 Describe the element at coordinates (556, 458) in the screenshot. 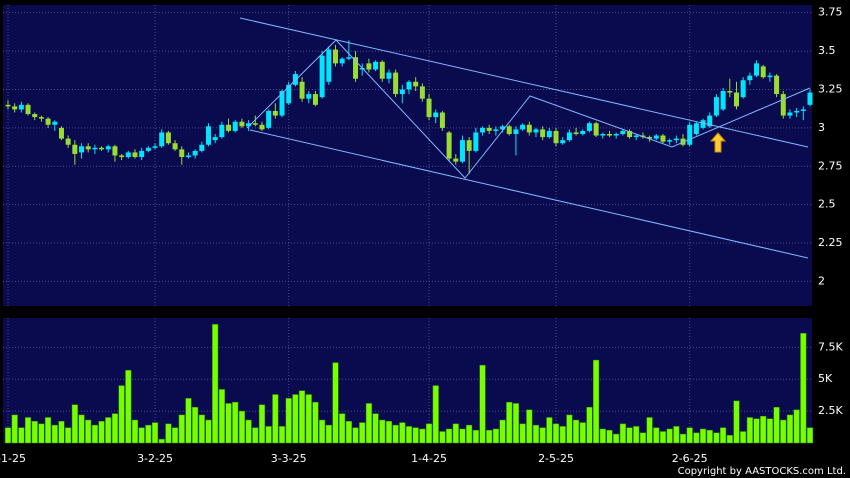

I see `x-tick-label: 2-5-25` at that location.